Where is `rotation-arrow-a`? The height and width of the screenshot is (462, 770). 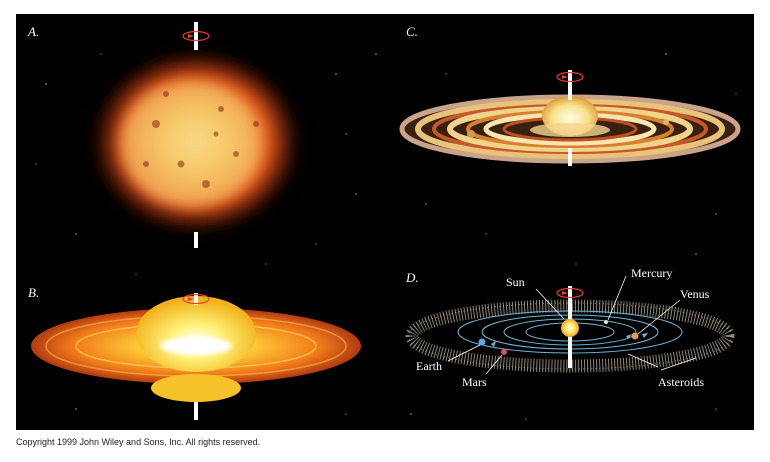 rotation-arrow-a is located at coordinates (196, 36).